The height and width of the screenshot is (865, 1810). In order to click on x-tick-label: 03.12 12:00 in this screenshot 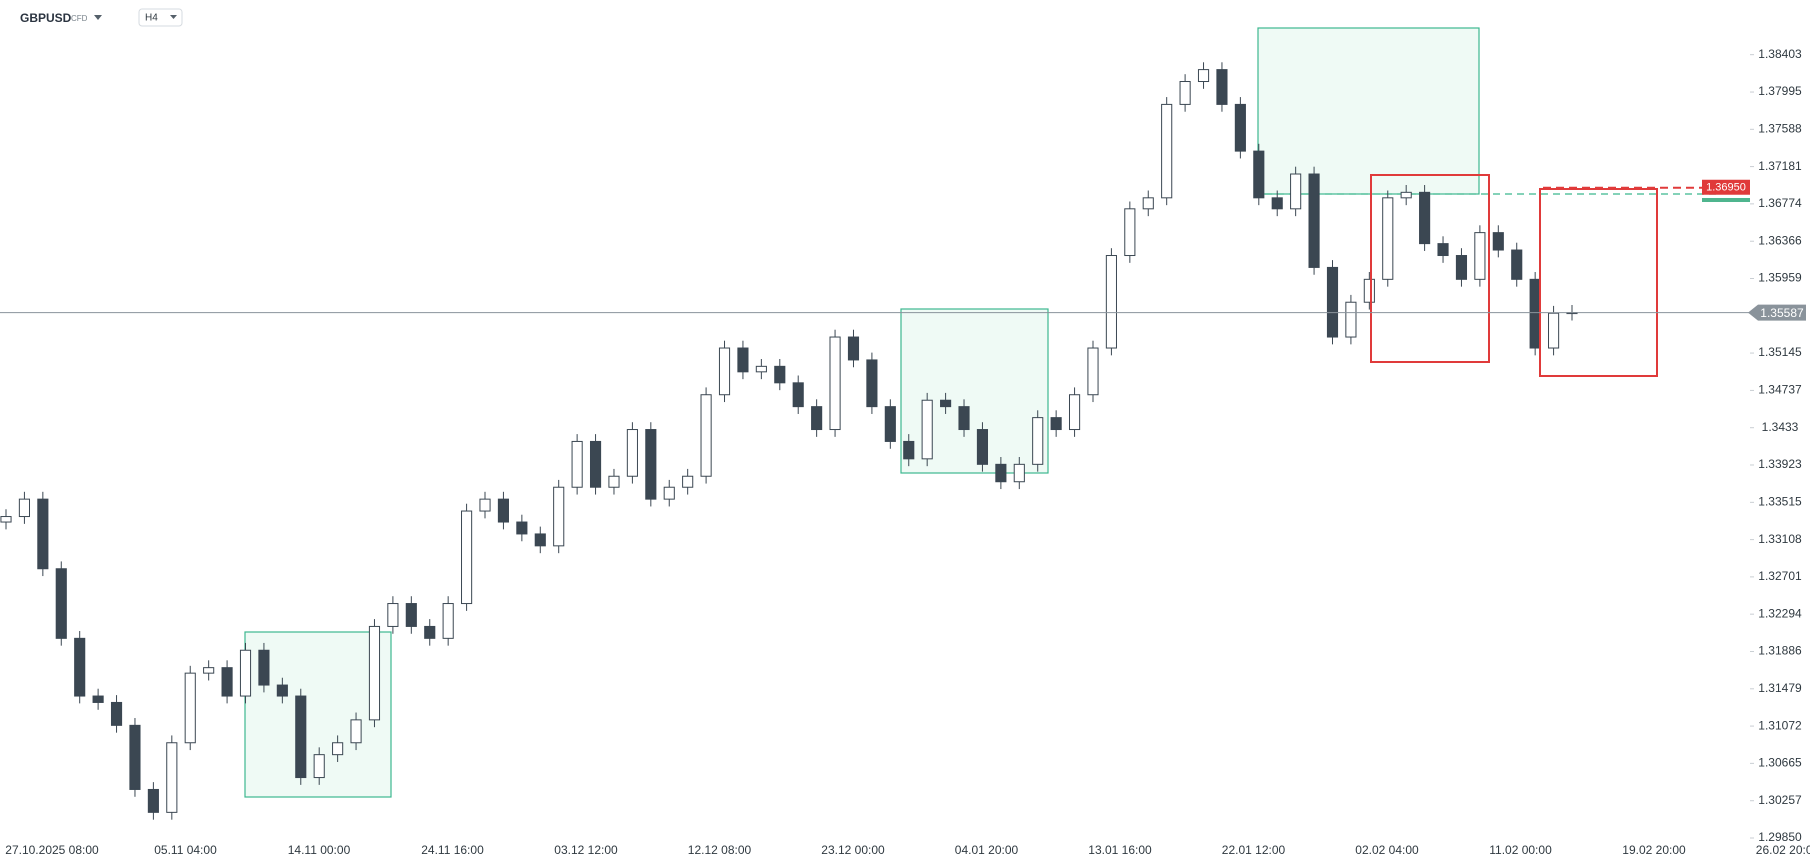, I will do `click(586, 850)`.